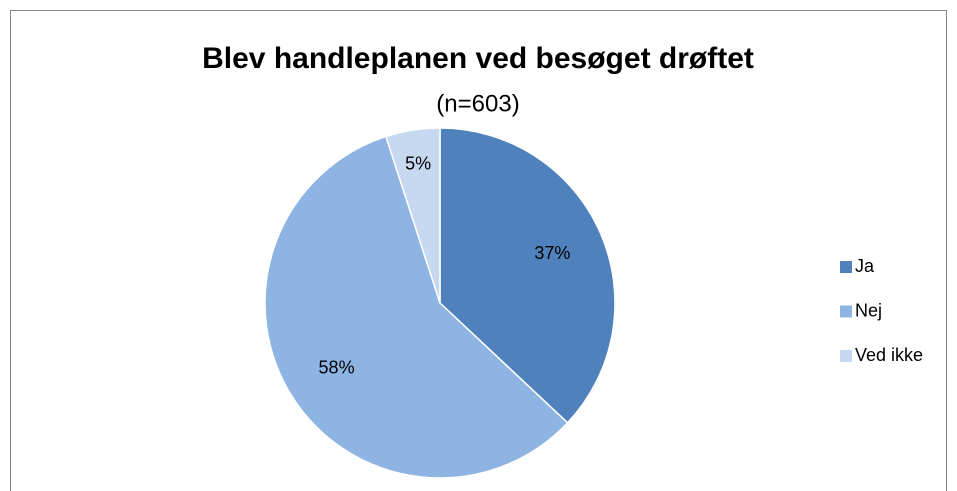 Image resolution: width=957 pixels, height=491 pixels. Describe the element at coordinates (337, 367) in the screenshot. I see `data-label: 58%` at that location.